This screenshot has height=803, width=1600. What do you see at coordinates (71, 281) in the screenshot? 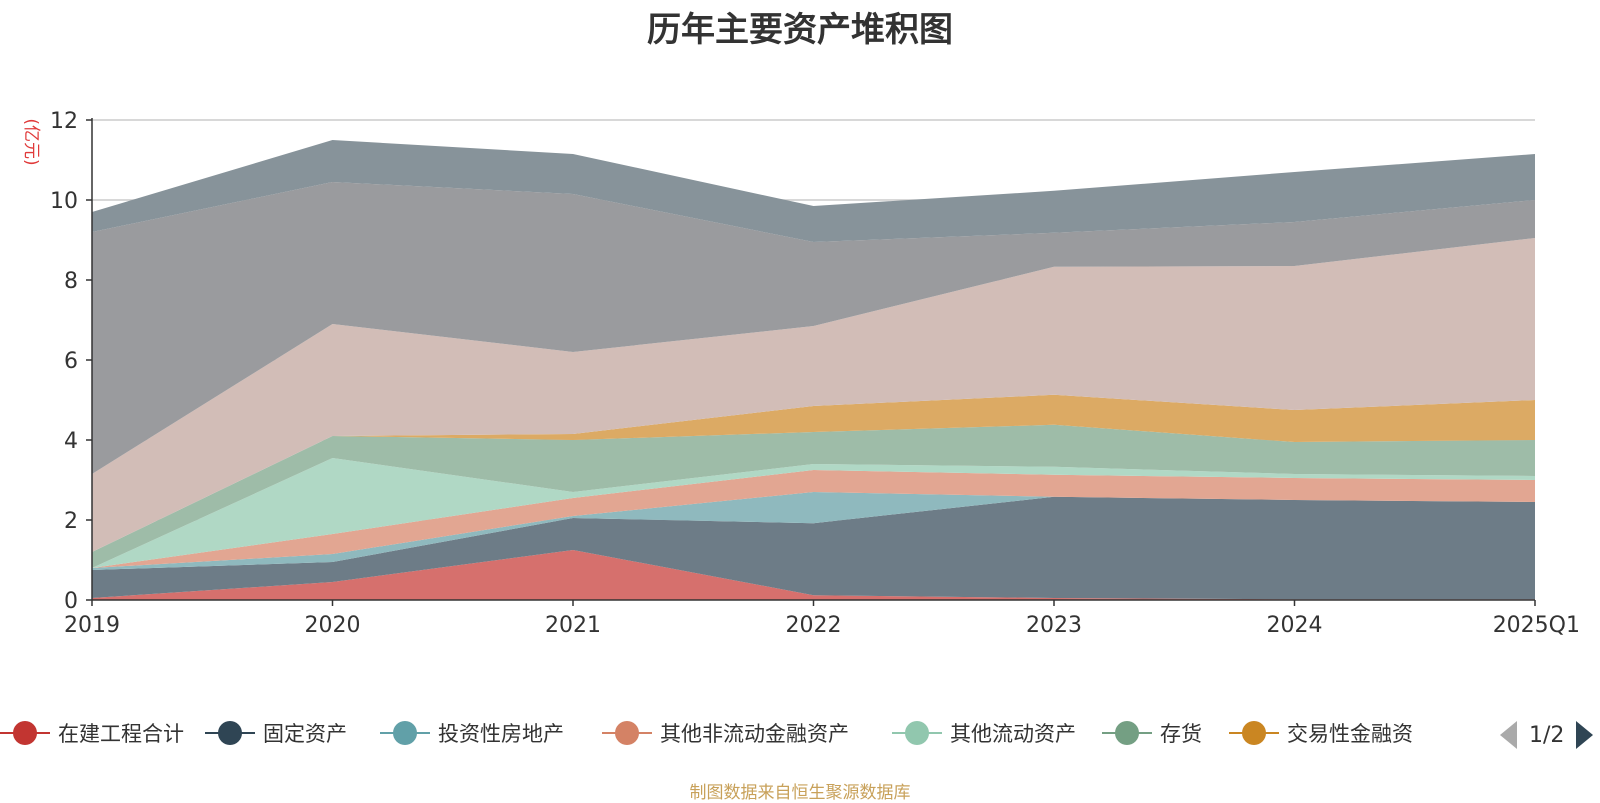
I see `y-tick-label: 8` at bounding box center [71, 281].